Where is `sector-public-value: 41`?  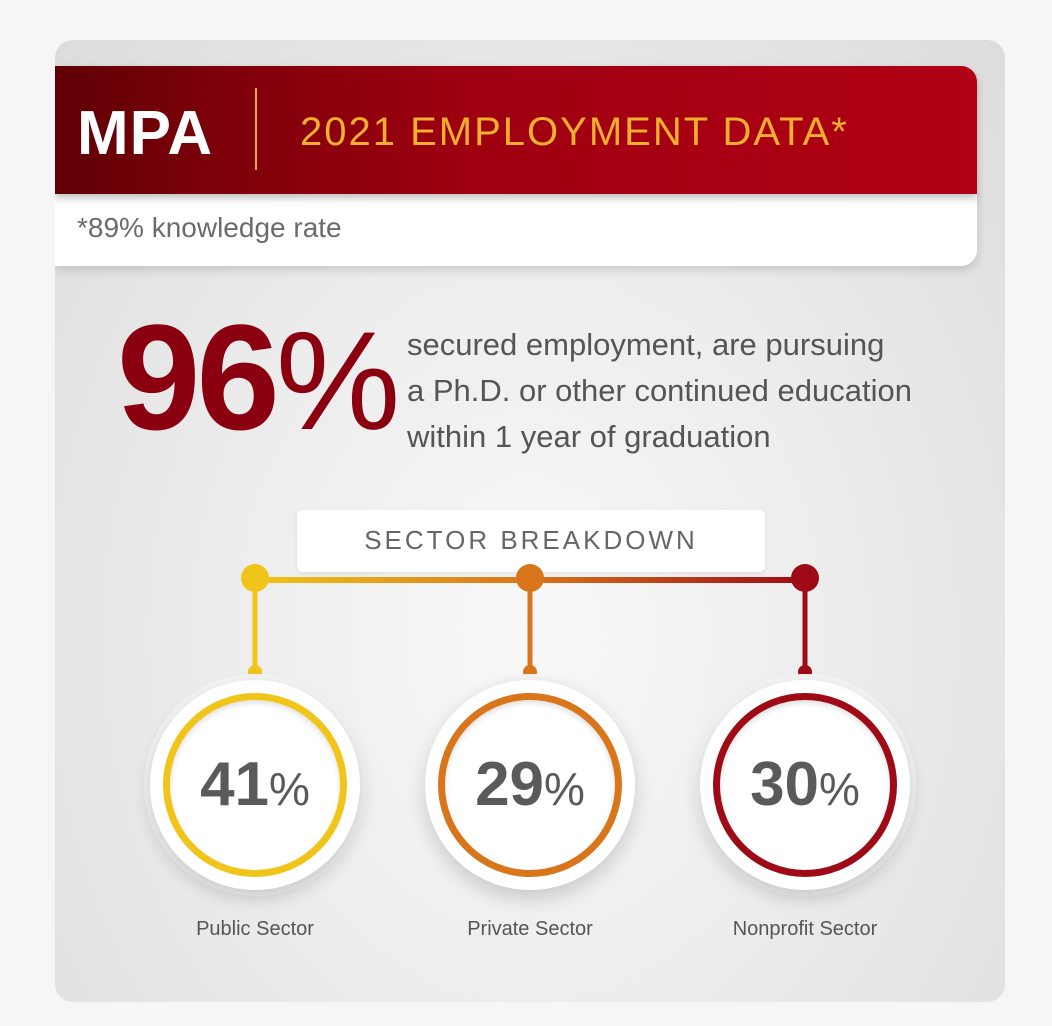
sector-public-value: 41 is located at coordinates (235, 784).